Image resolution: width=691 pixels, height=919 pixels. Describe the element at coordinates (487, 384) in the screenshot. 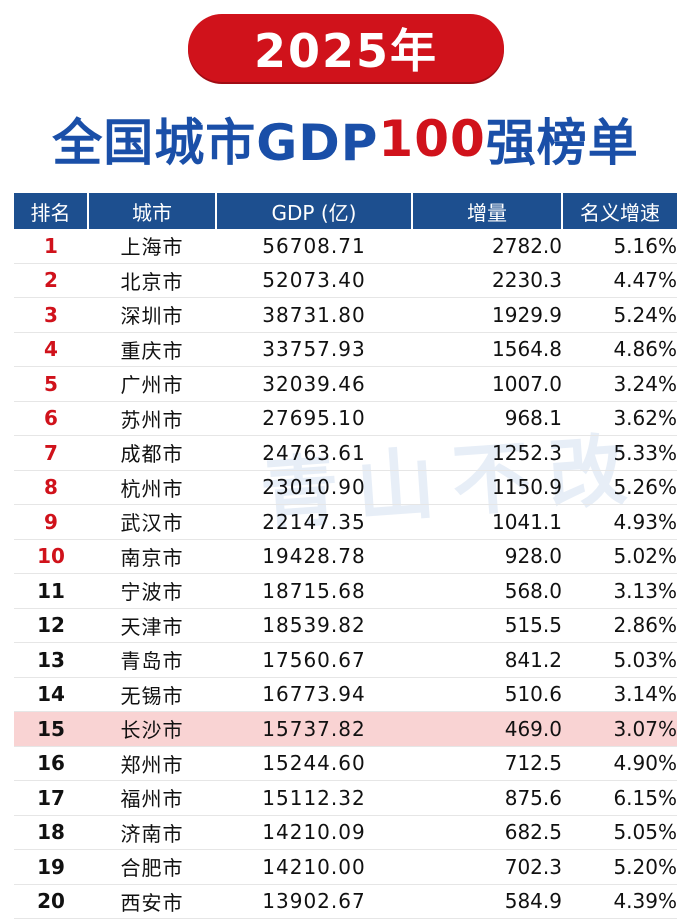

I see `increase-cell: 1007.0` at that location.